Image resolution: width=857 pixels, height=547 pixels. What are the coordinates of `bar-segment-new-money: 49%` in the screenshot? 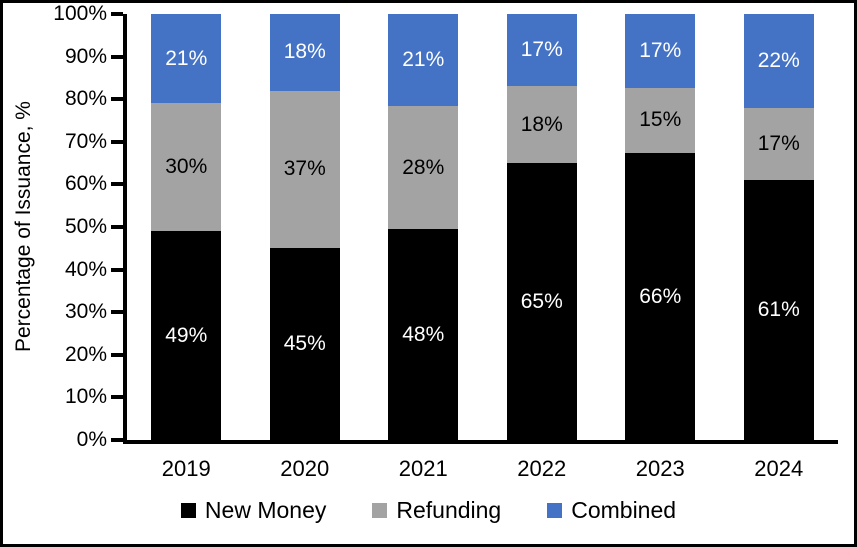 It's located at (186, 335).